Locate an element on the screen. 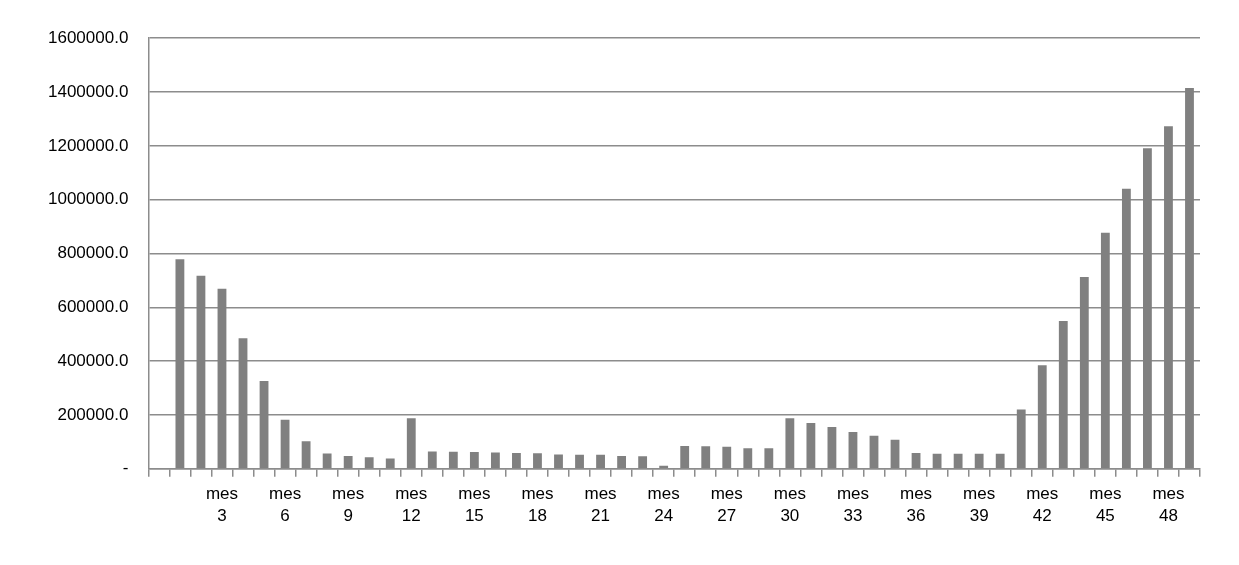 The image size is (1239, 565). y-tick-label: 200000.0 is located at coordinates (93, 414).